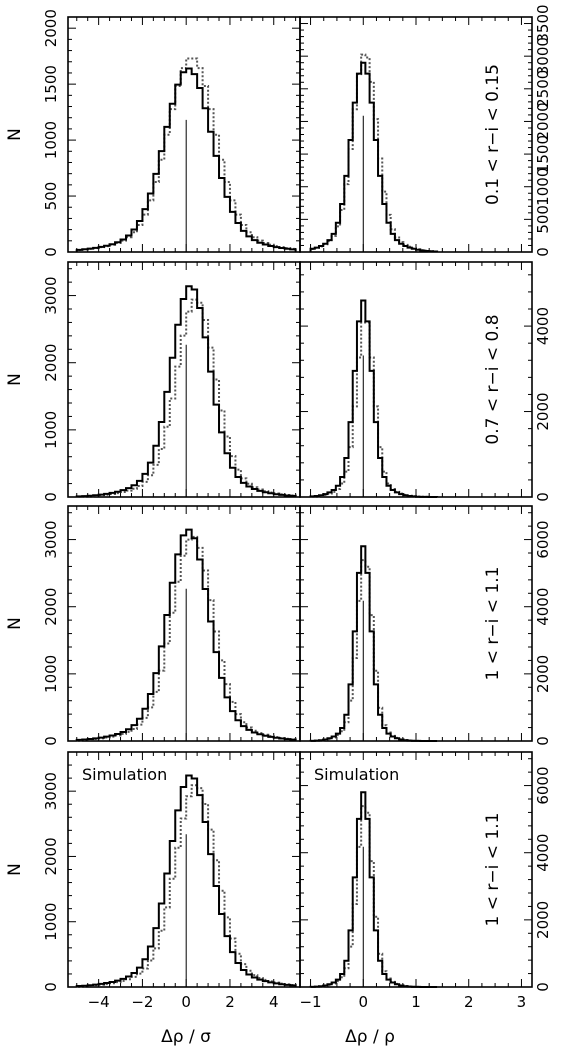 The height and width of the screenshot is (1054, 570). Describe the element at coordinates (186, 391) in the screenshot. I see `row-2-left-histogram-solid` at that location.